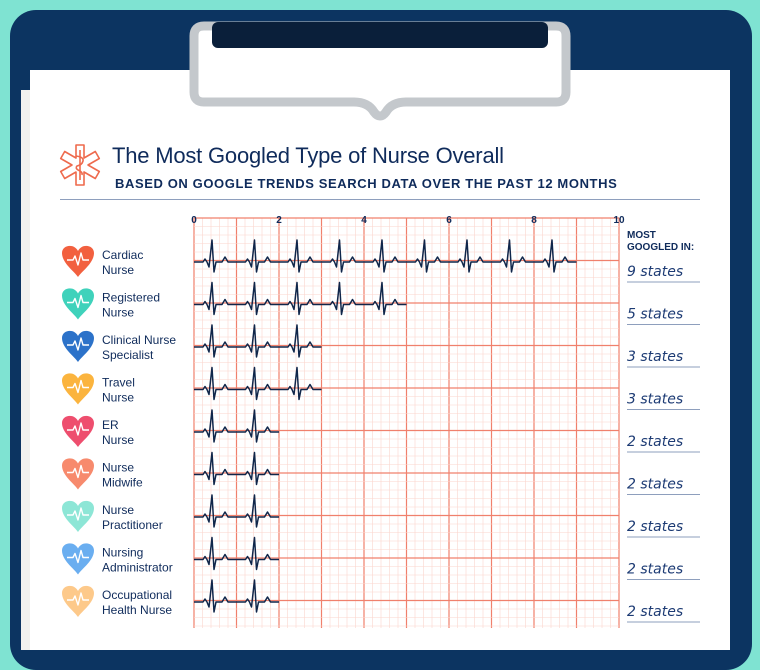  I want to click on chart-title: The Most Googled Type of Nurse Overall, so click(308, 155).